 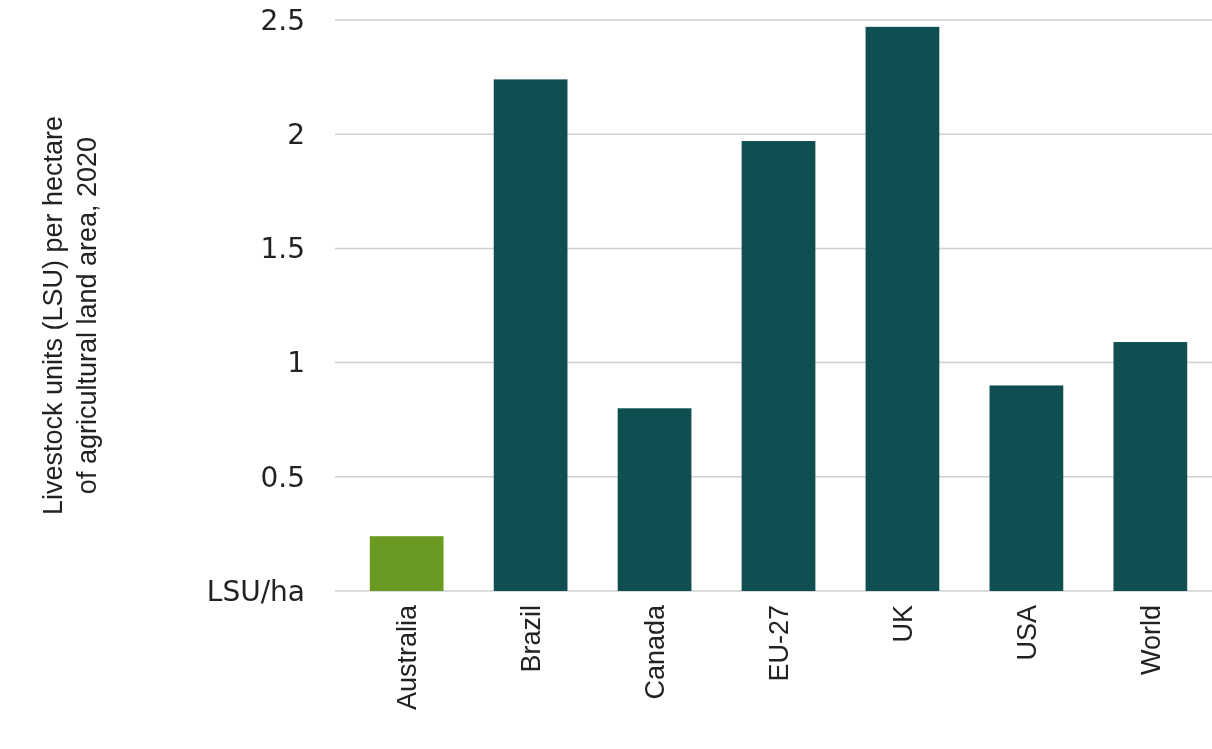 I want to click on y-tick-label: 1, so click(x=296, y=363).